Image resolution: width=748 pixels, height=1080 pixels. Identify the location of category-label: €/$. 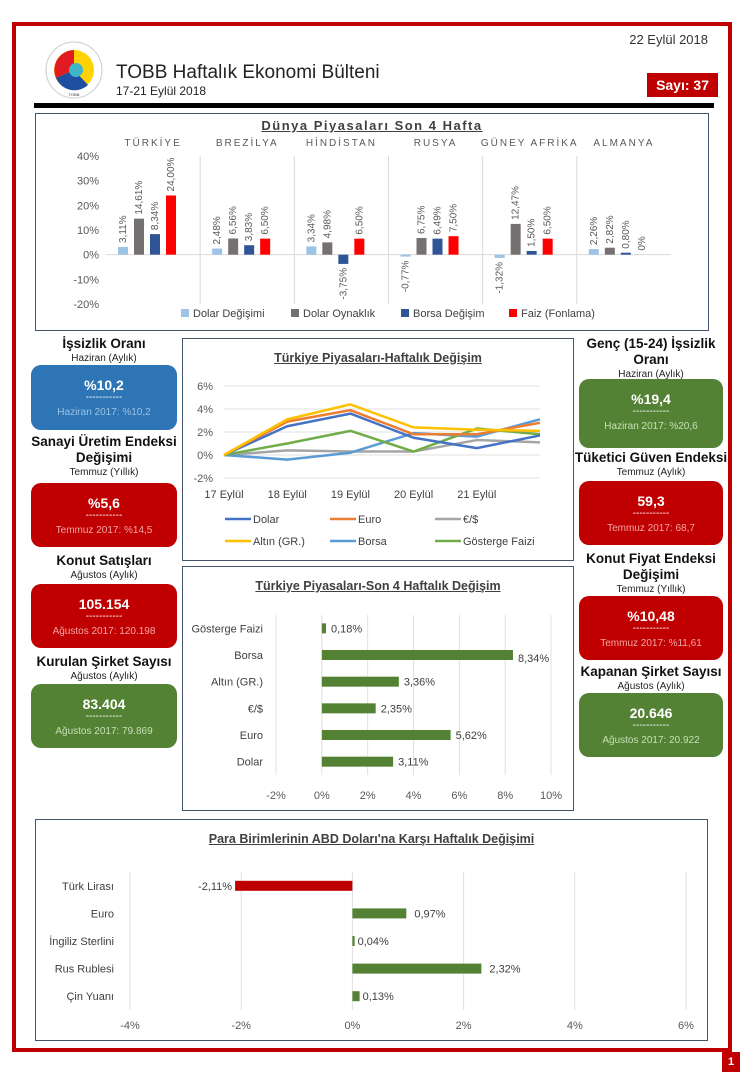
(255, 709).